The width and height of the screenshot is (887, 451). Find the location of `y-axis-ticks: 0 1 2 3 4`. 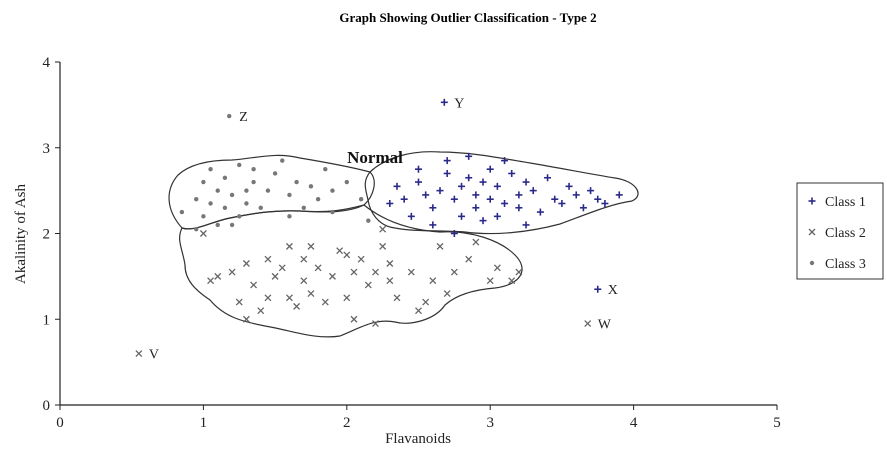

y-axis-ticks: 0 1 2 3 4 is located at coordinates (51, 234).